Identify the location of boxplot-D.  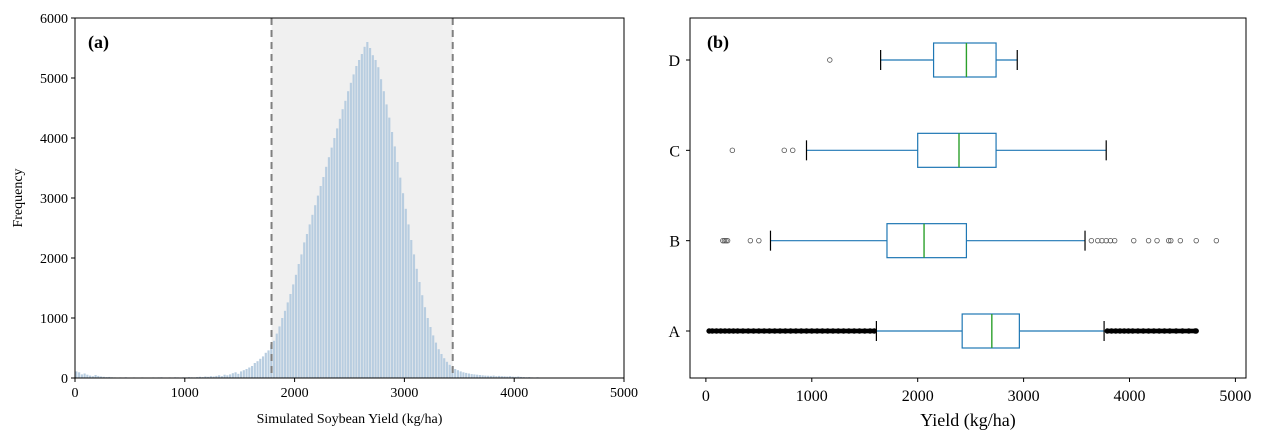
(922, 60).